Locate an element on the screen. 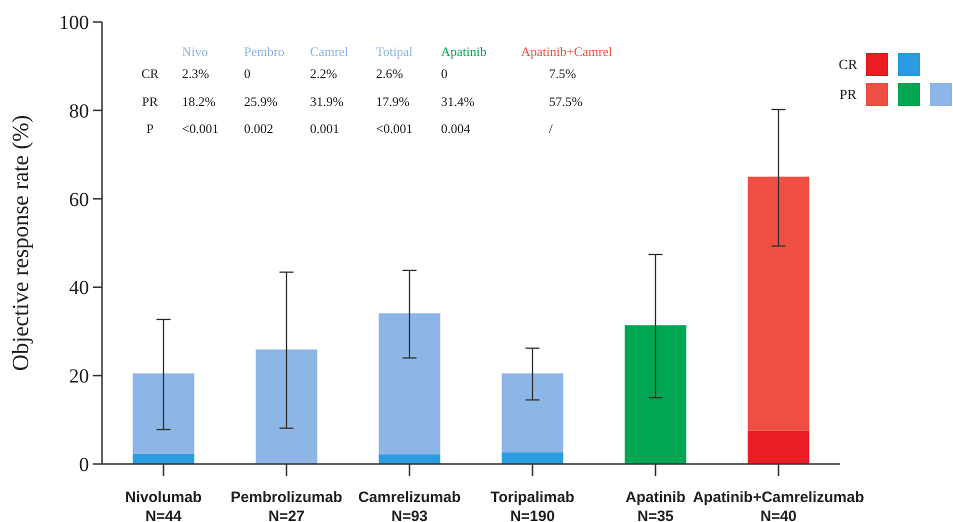  annotation: CR is located at coordinates (150, 73).